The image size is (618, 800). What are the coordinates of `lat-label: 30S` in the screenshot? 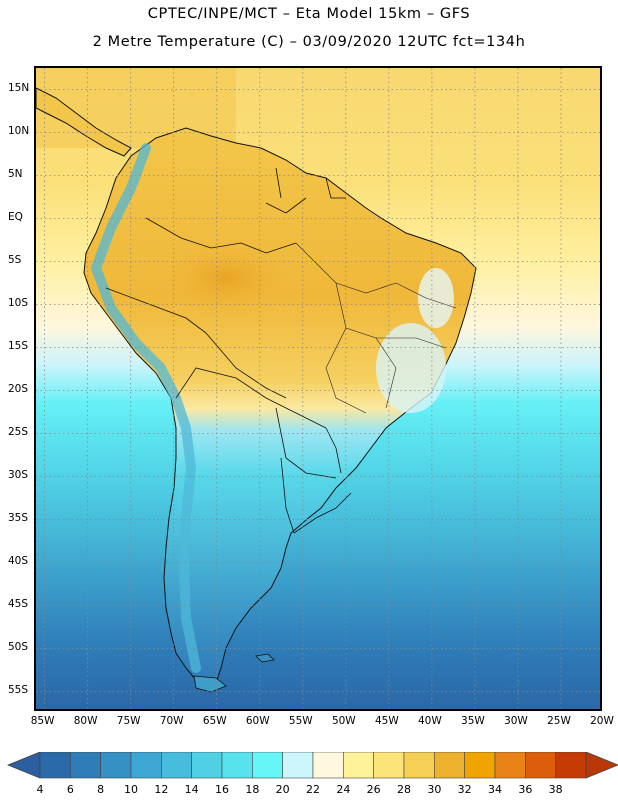 It's located at (18, 474).